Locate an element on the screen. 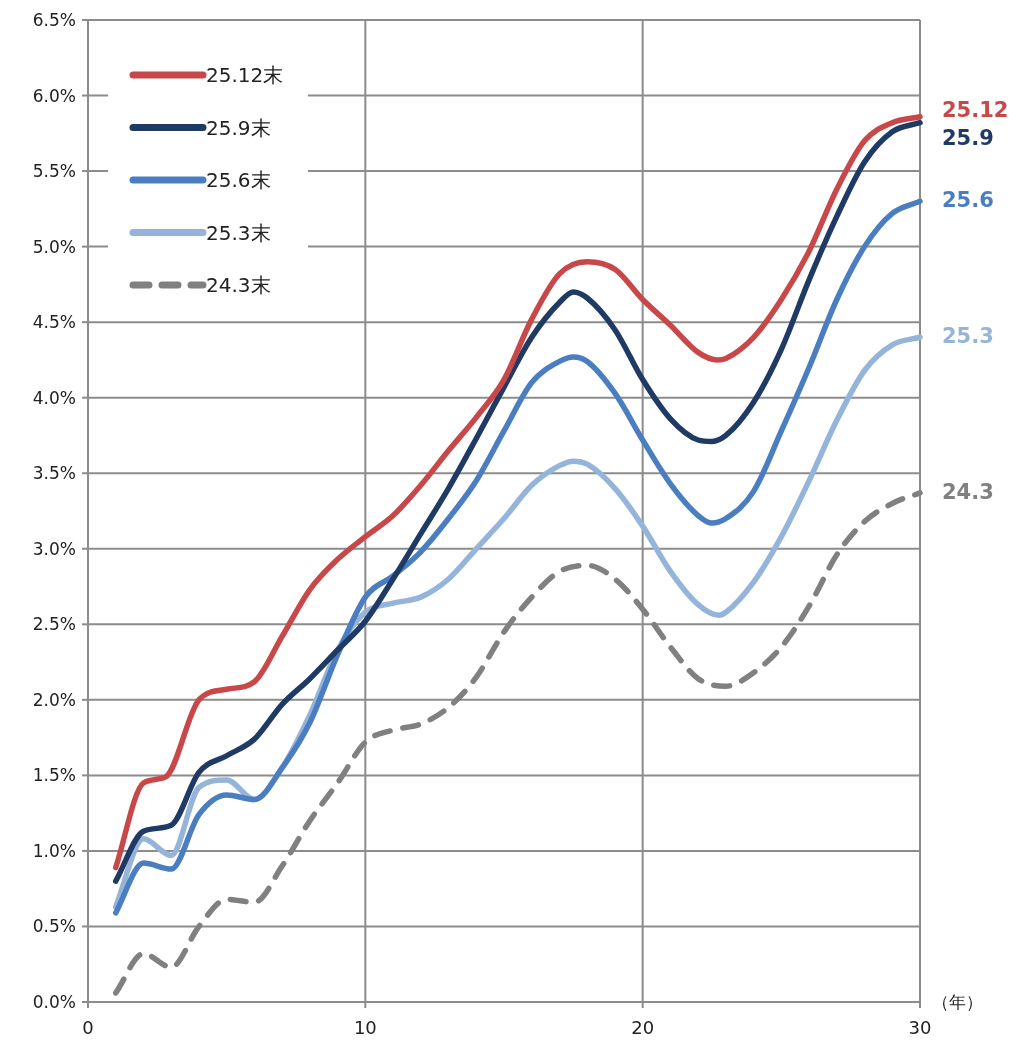 This screenshot has width=1009, height=1049. legend-label: 25.12末 is located at coordinates (245, 75).